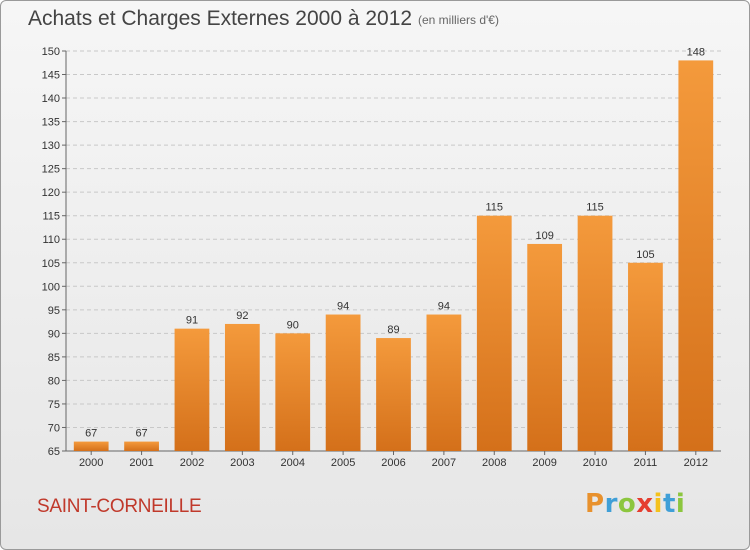 The width and height of the screenshot is (750, 550). What do you see at coordinates (51, 52) in the screenshot?
I see `y-tick-label: 150` at bounding box center [51, 52].